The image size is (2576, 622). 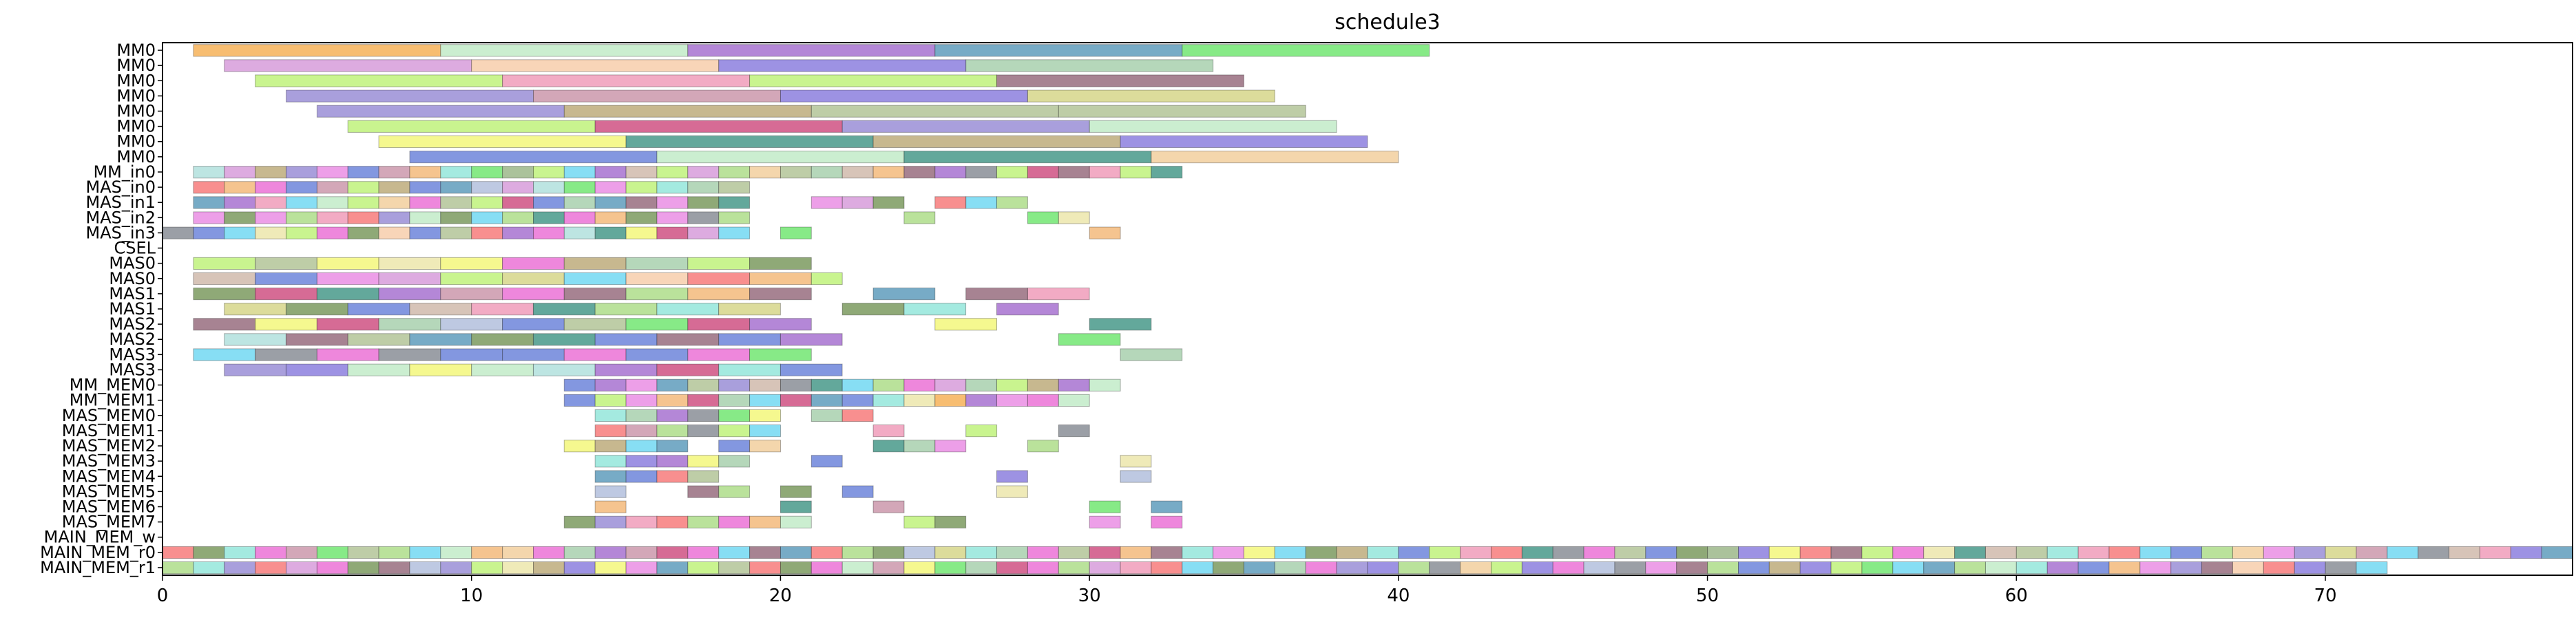 What do you see at coordinates (132, 263) in the screenshot?
I see `y-tick-label: MAS0` at bounding box center [132, 263].